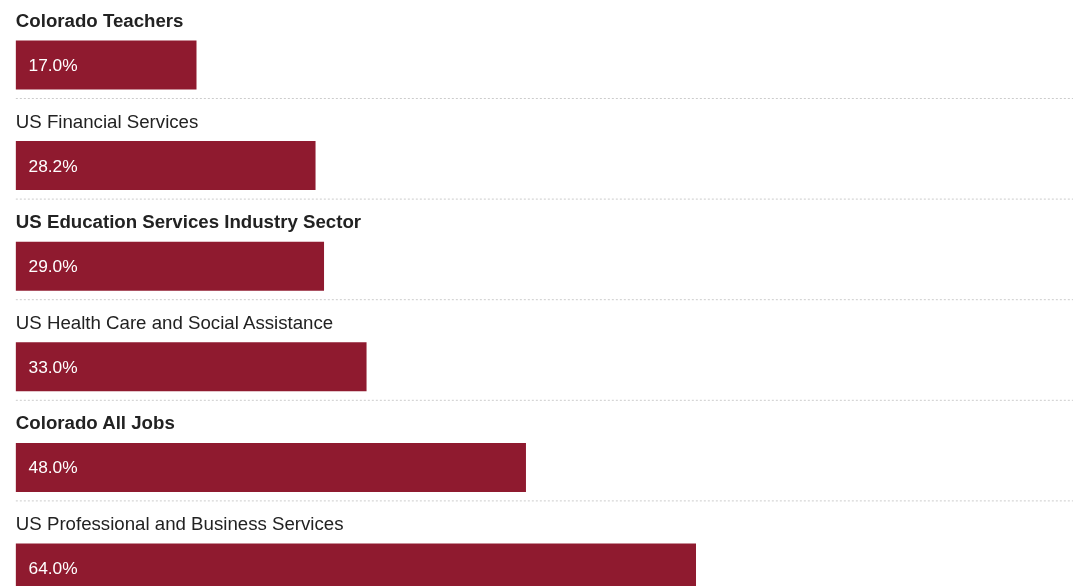 The image size is (1073, 586). What do you see at coordinates (107, 121) in the screenshot?
I see `y-tick-label: US Financial Services` at bounding box center [107, 121].